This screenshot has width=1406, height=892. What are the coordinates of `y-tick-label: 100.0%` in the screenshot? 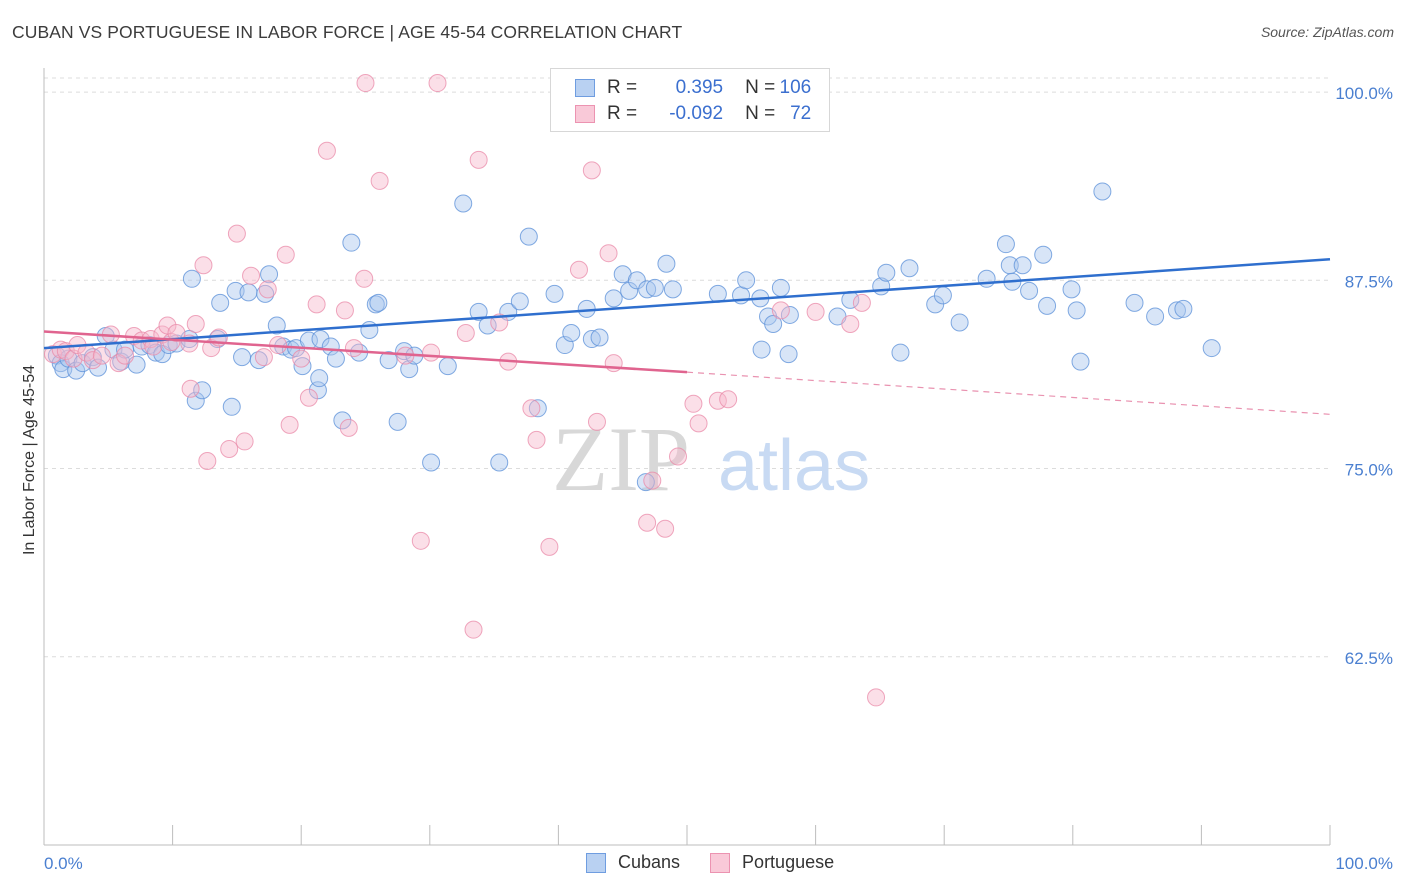 It's located at (1364, 93).